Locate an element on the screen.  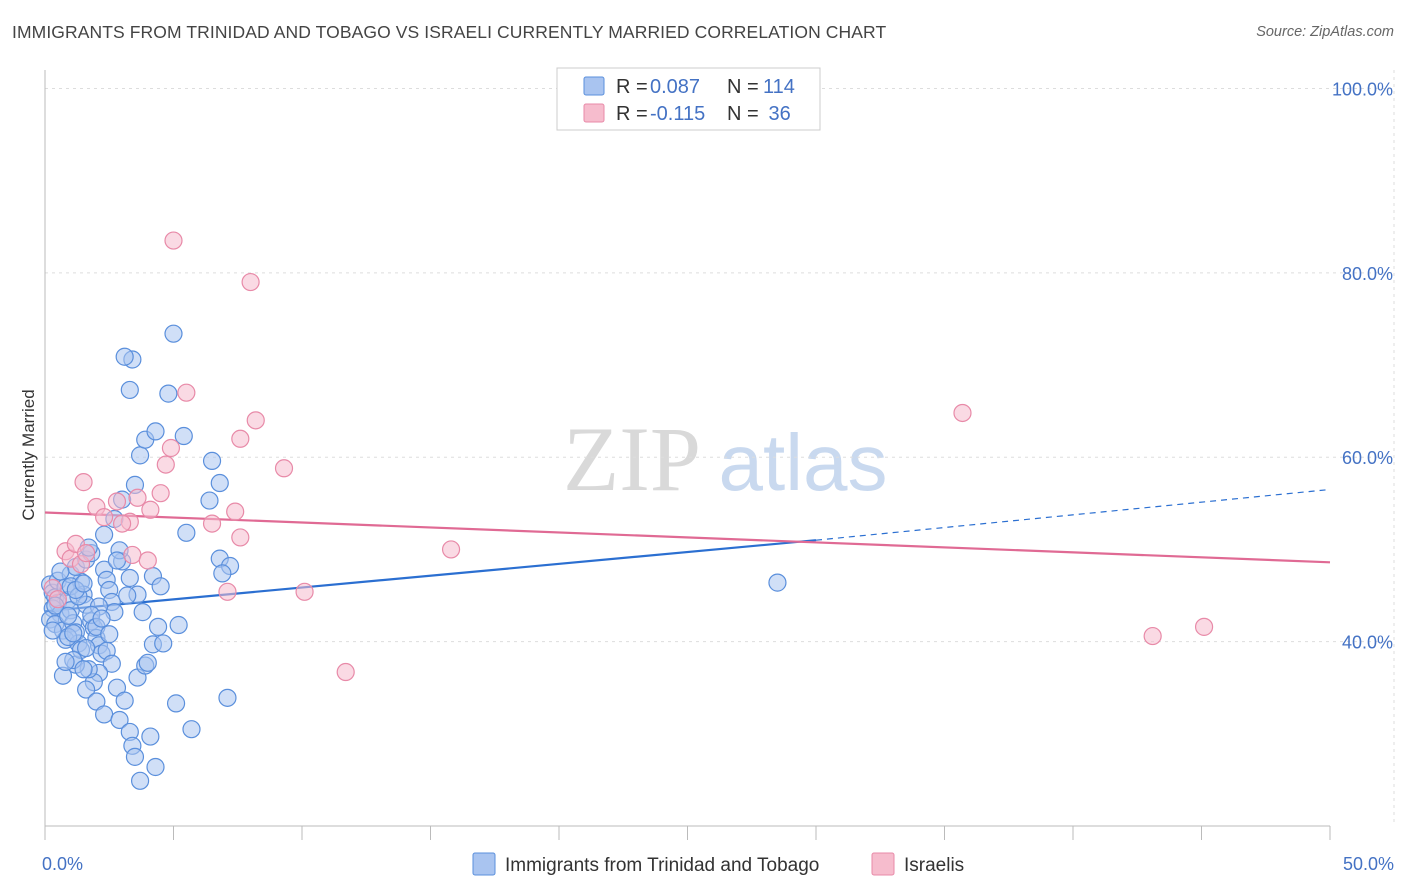
bottom-legend-swatch-blue is located at coordinates (484, 864).